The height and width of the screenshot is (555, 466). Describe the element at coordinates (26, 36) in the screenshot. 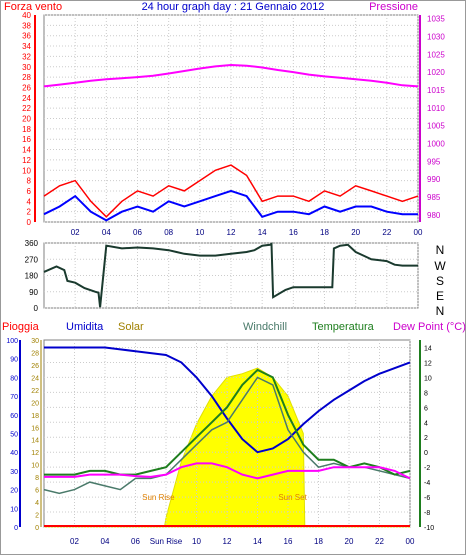

I see `left-tick-label: 36` at that location.